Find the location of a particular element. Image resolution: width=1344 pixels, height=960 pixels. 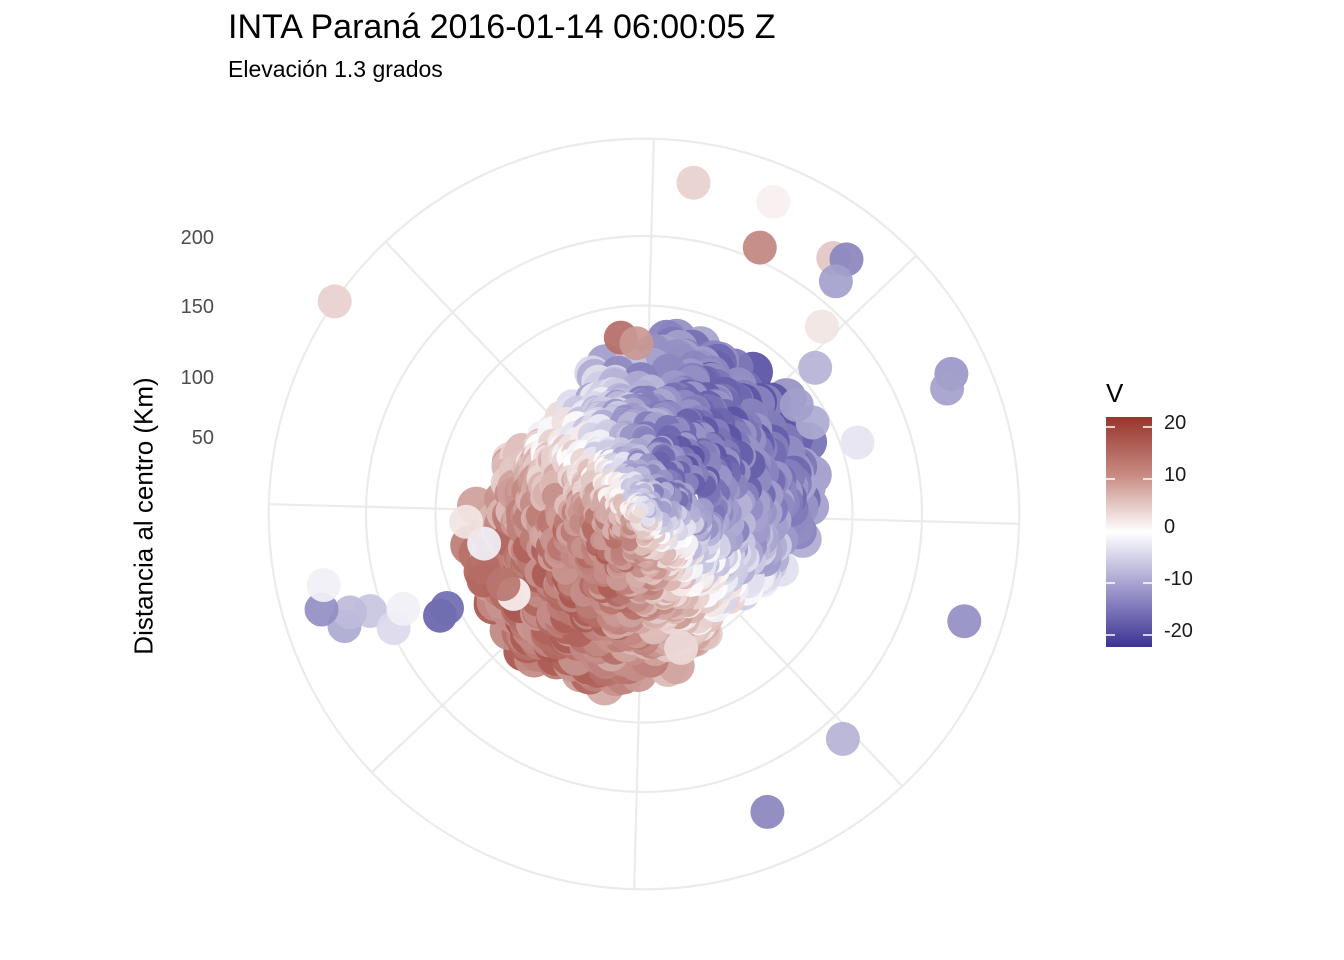

legend-tick-label: -20 is located at coordinates (1178, 631).